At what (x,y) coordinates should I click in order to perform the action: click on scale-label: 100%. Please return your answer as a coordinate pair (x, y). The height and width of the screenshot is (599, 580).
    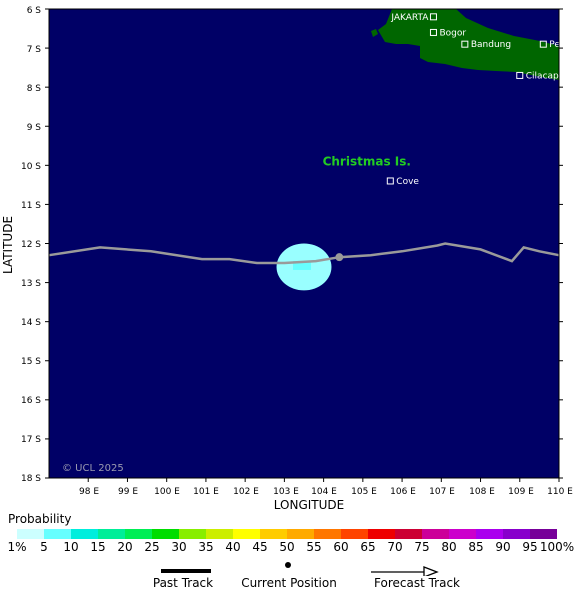
    Looking at the image, I should click on (557, 547).